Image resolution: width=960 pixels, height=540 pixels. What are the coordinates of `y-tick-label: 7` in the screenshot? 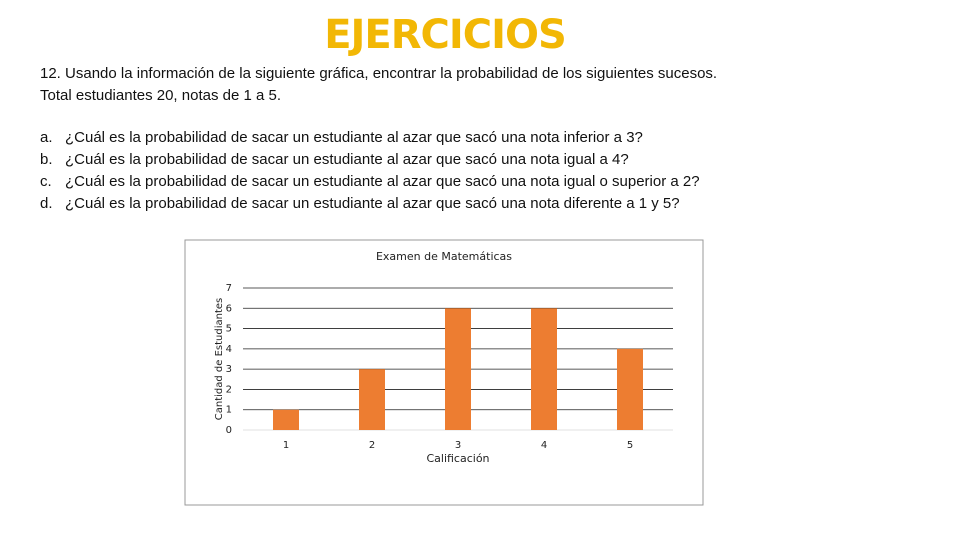 It's located at (229, 288).